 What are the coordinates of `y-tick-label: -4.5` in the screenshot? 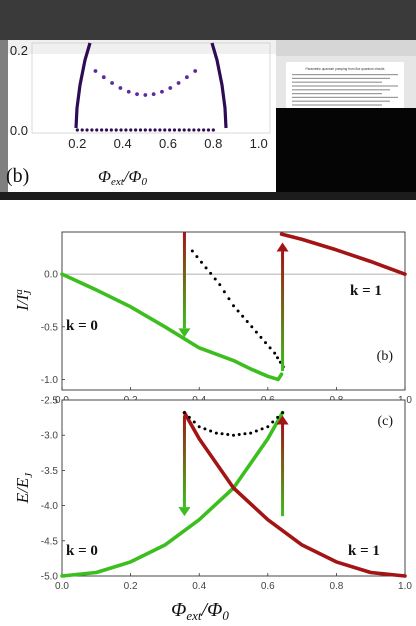 It's located at (50, 541).